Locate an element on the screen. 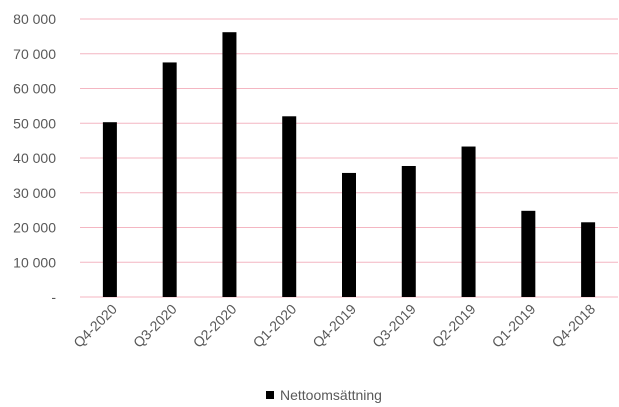 This screenshot has width=619, height=407. legend-label: Nettoomsättning is located at coordinates (331, 395).